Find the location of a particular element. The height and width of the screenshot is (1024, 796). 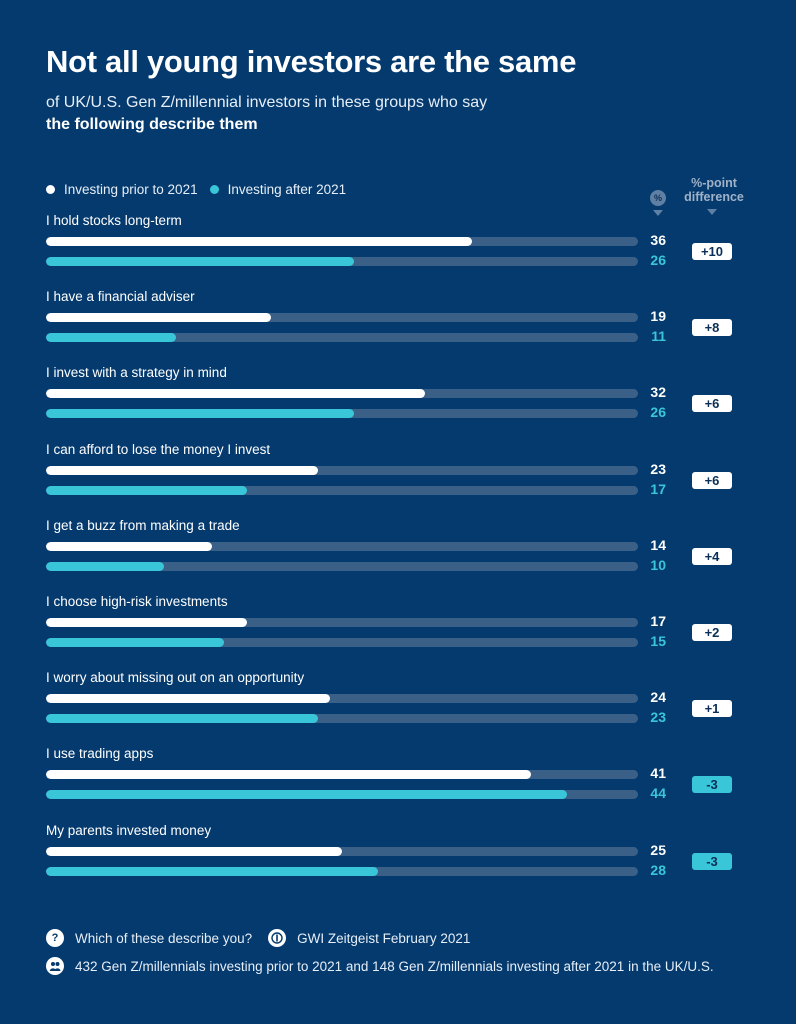

legend-item-after: Investing after 2021 is located at coordinates (278, 189).